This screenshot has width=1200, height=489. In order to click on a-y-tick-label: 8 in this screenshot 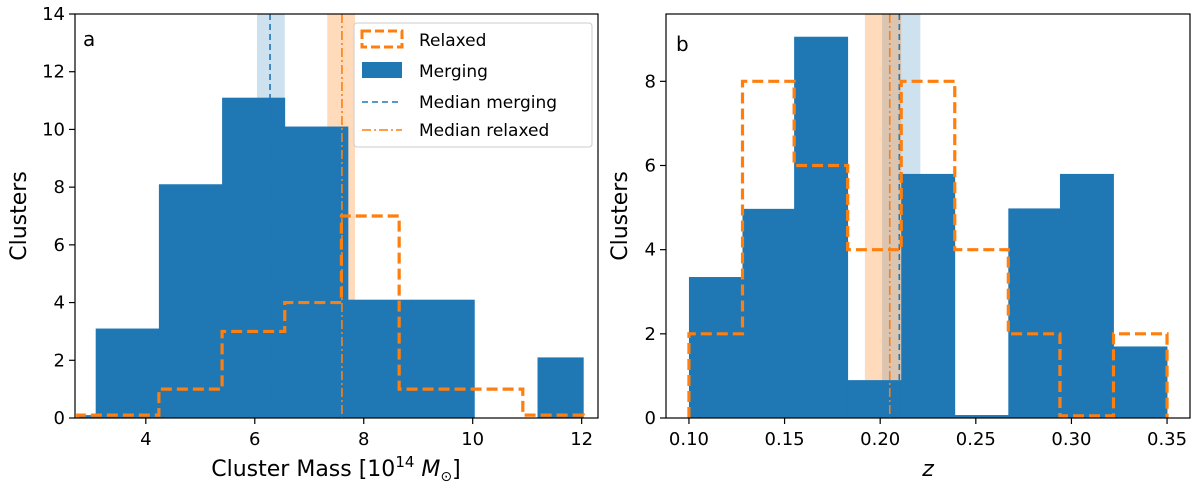, I will do `click(59, 187)`.